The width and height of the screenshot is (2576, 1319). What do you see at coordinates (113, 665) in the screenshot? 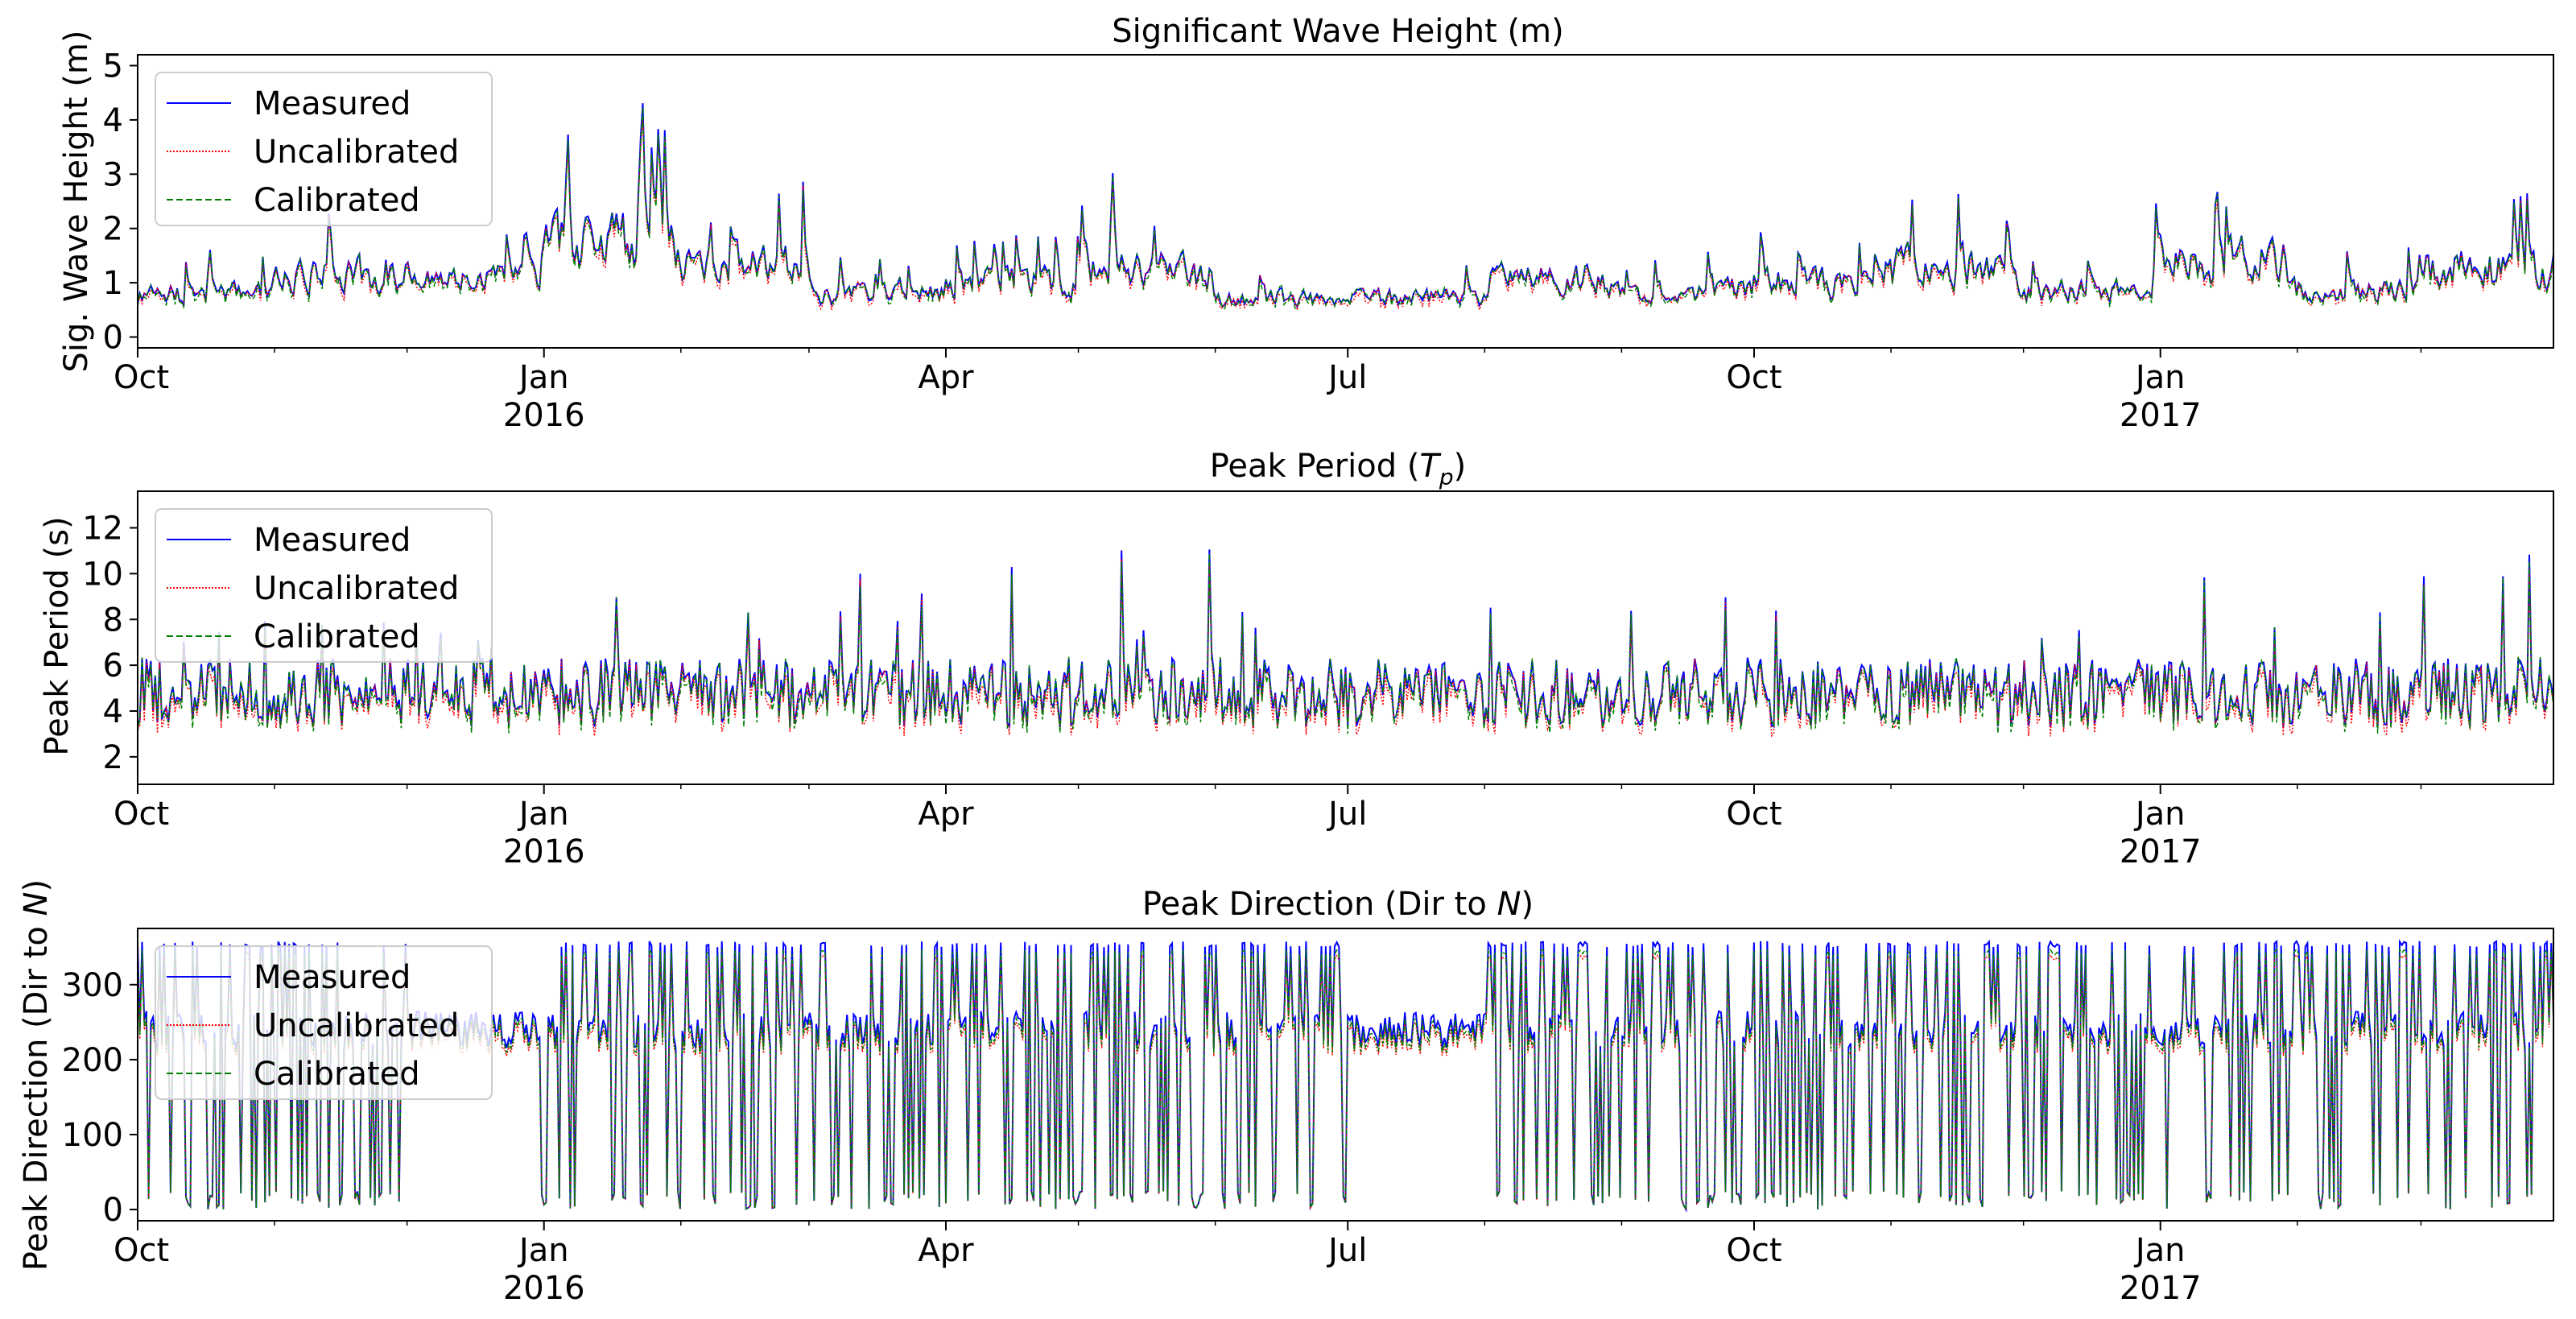
I see `y-tick-label: 6` at bounding box center [113, 665].